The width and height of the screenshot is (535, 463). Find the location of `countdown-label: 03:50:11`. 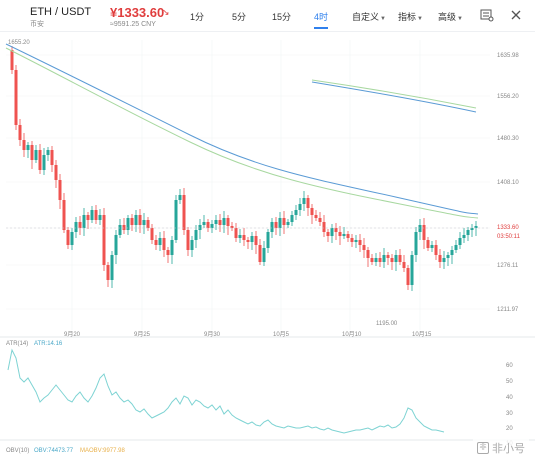

countdown-label: 03:50:11 is located at coordinates (509, 237).